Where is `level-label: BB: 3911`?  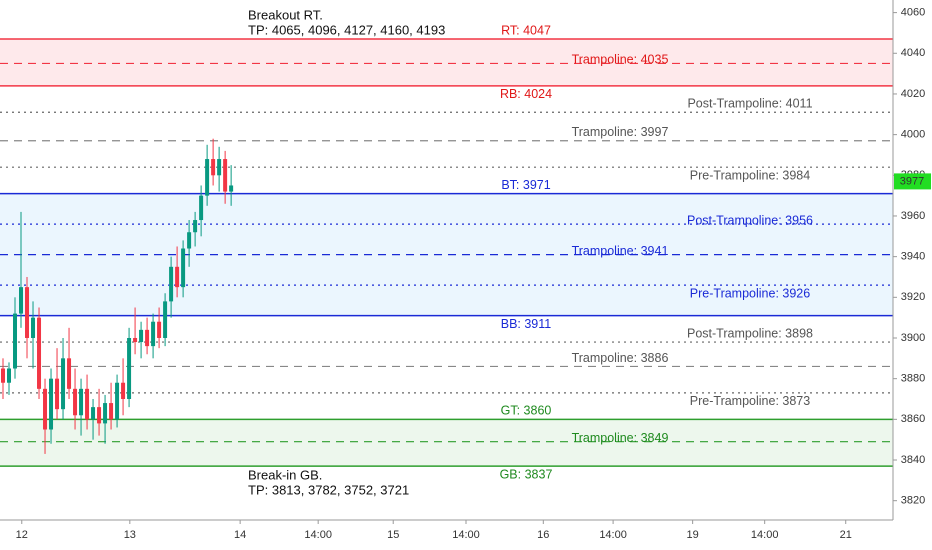
level-label: BB: 3911 is located at coordinates (526, 324).